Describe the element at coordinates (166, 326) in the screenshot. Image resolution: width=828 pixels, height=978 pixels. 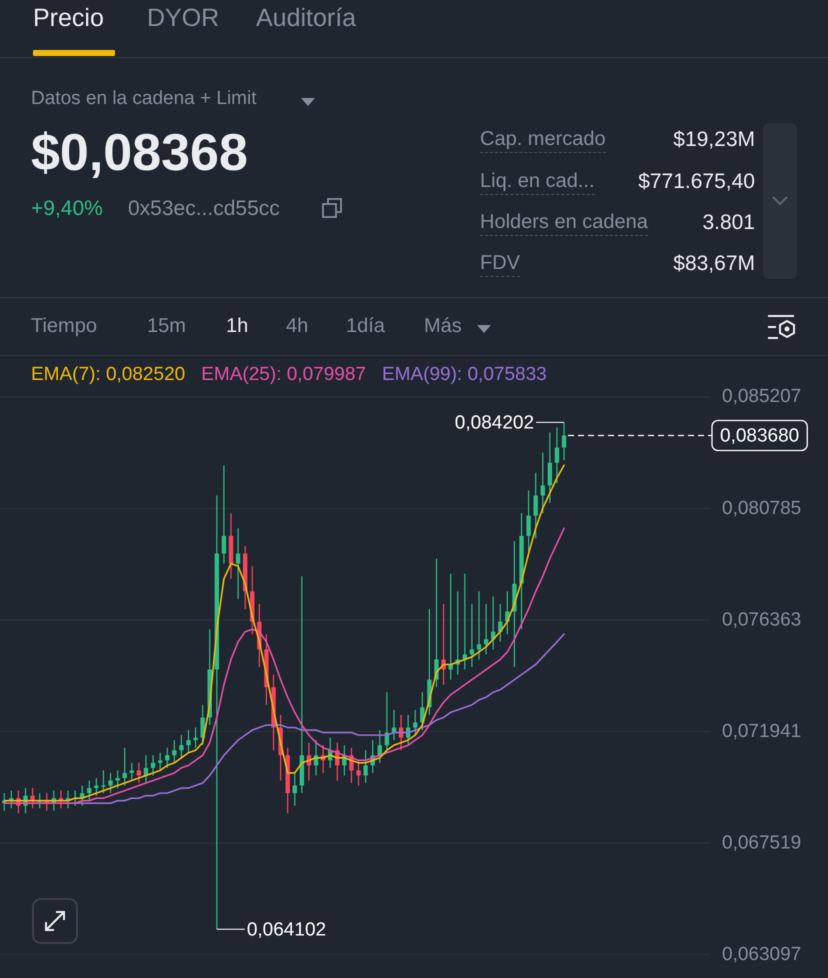
I see `text: 15m` at that location.